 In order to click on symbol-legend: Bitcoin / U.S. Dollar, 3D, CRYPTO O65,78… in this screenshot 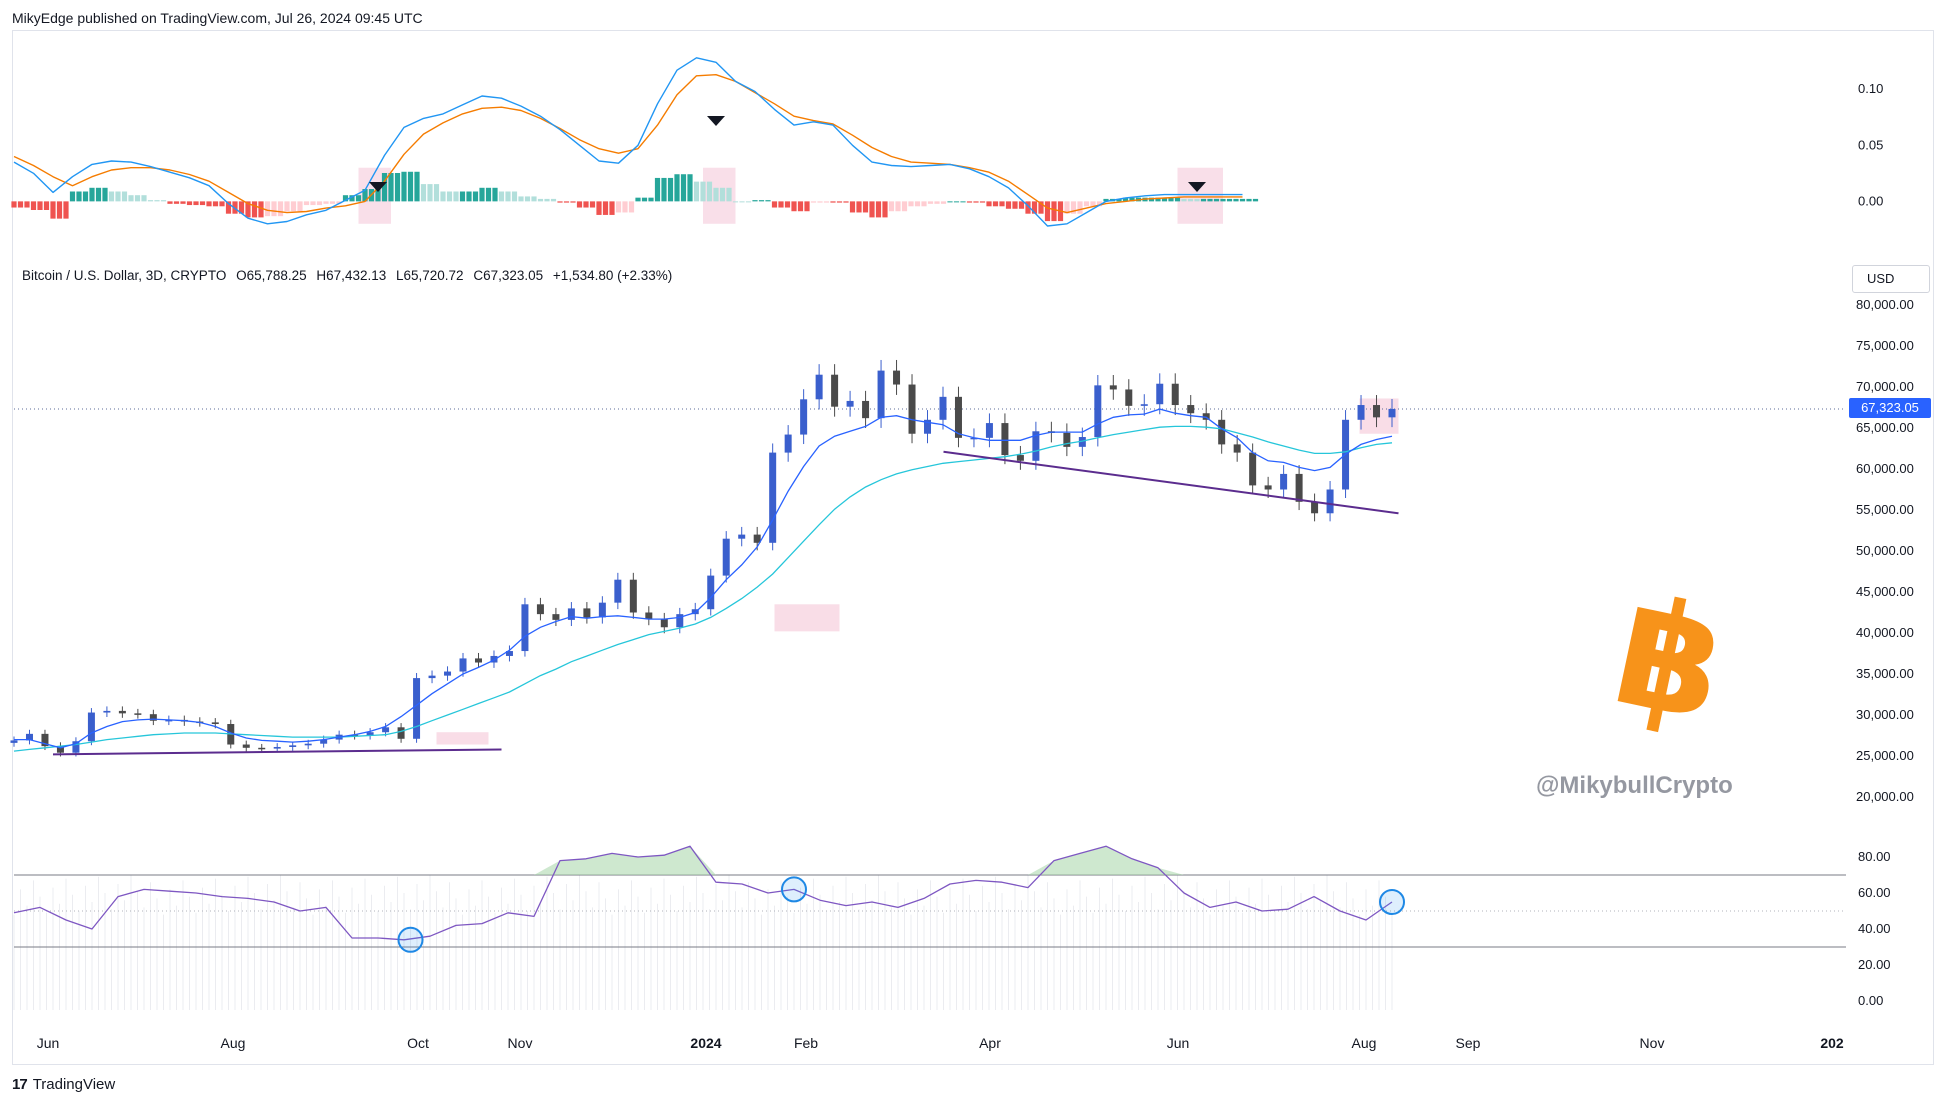, I will do `click(350, 275)`.